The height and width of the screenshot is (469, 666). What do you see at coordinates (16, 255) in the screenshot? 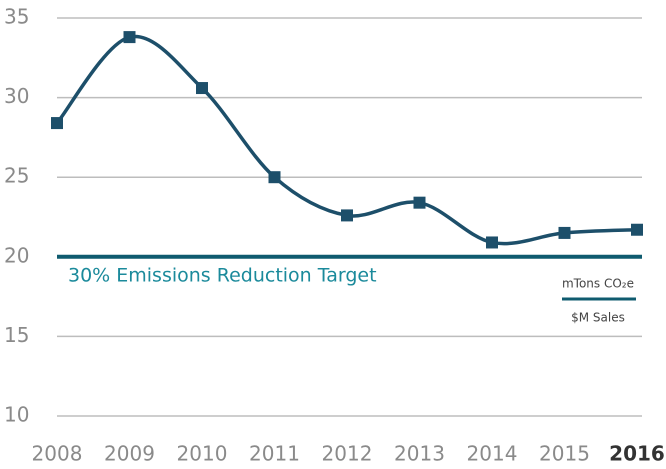
I see `y-tick-label: 20` at bounding box center [16, 255].